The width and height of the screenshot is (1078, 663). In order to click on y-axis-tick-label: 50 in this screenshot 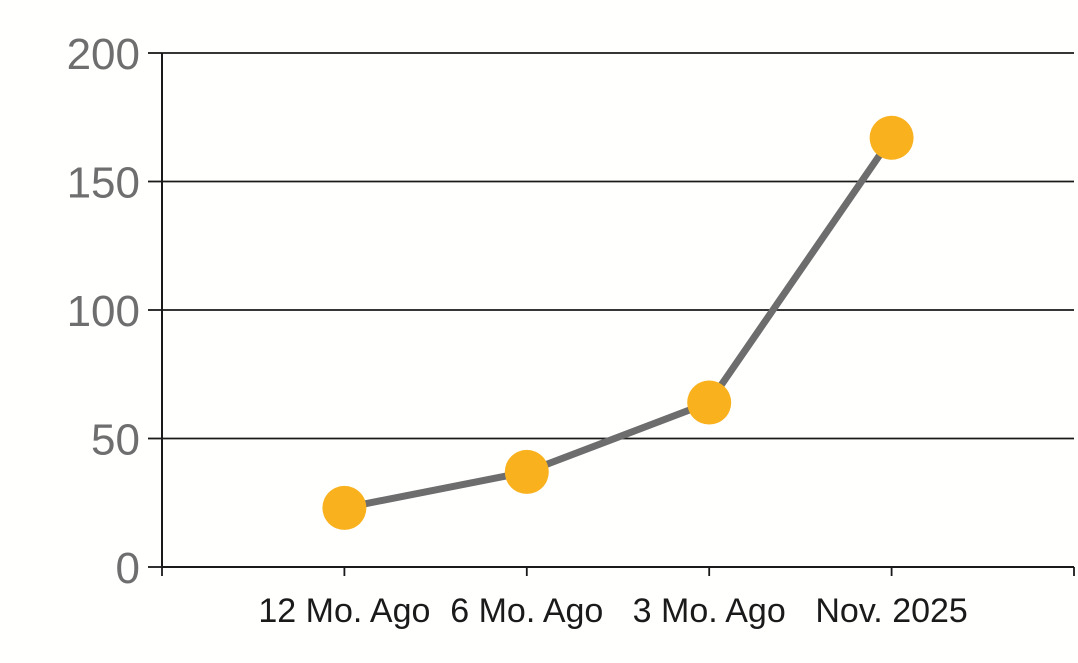, I will do `click(115, 439)`.